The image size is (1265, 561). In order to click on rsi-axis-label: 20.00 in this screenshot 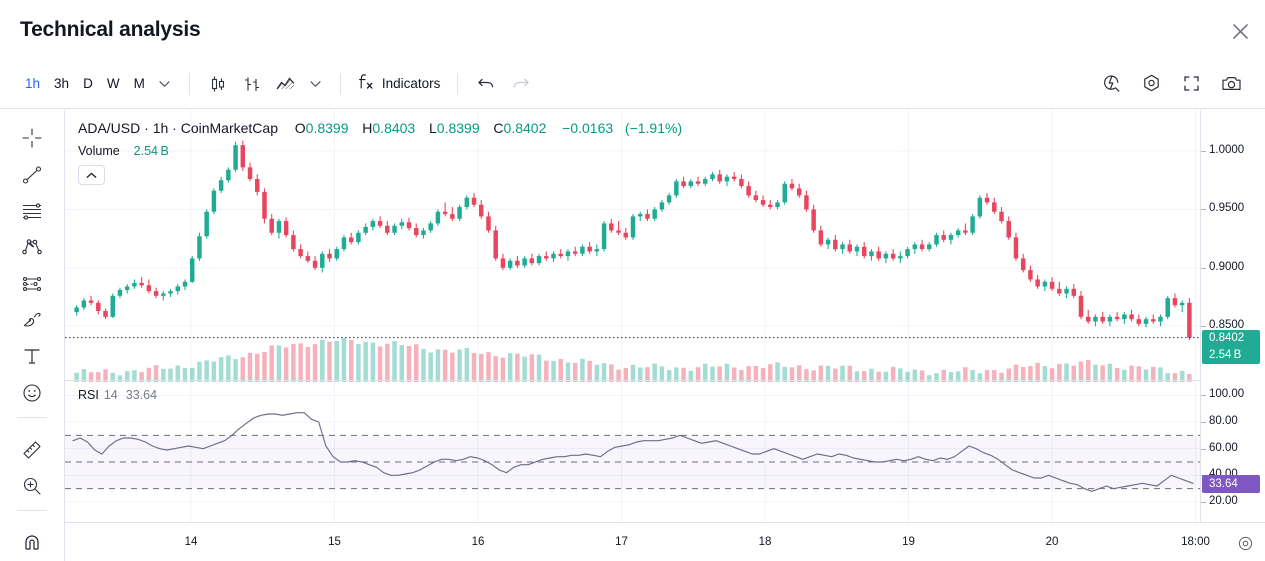, I will do `click(1223, 501)`.